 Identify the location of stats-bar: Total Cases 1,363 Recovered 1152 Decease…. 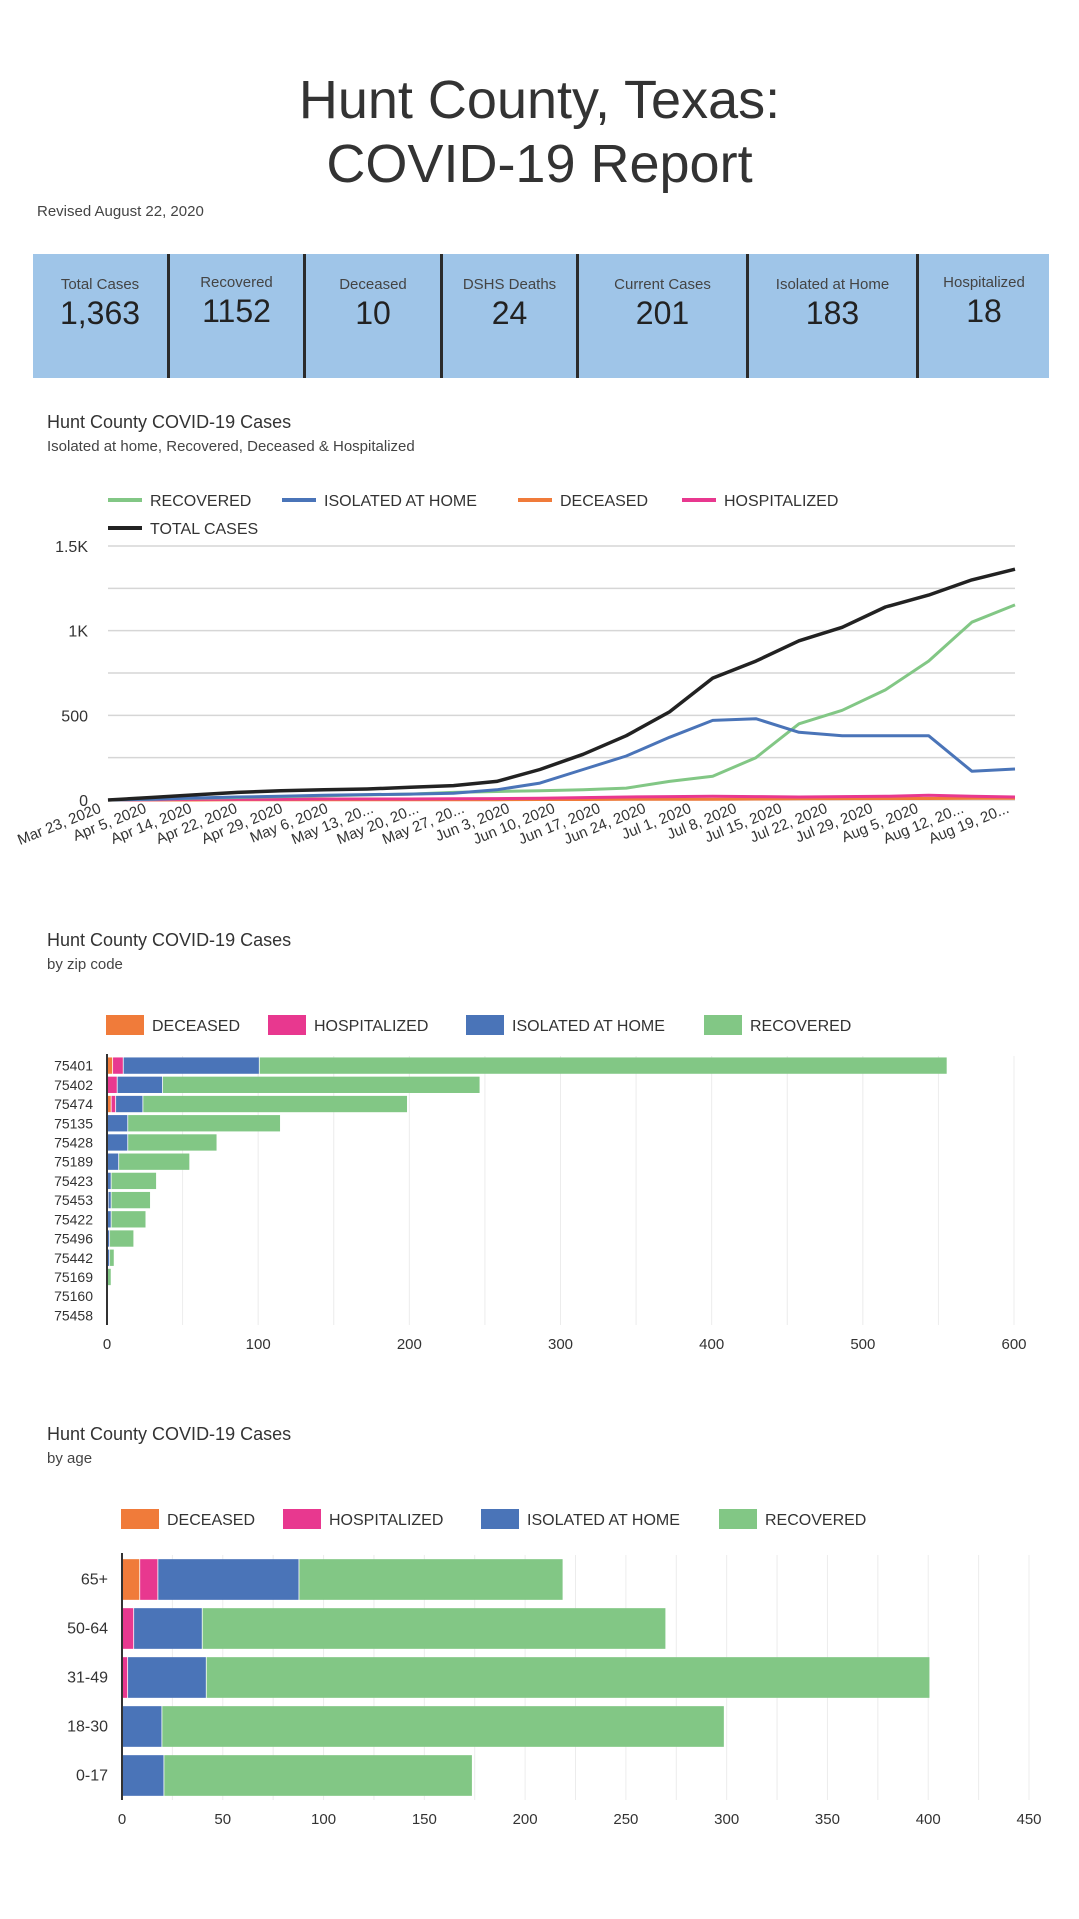
(541, 316).